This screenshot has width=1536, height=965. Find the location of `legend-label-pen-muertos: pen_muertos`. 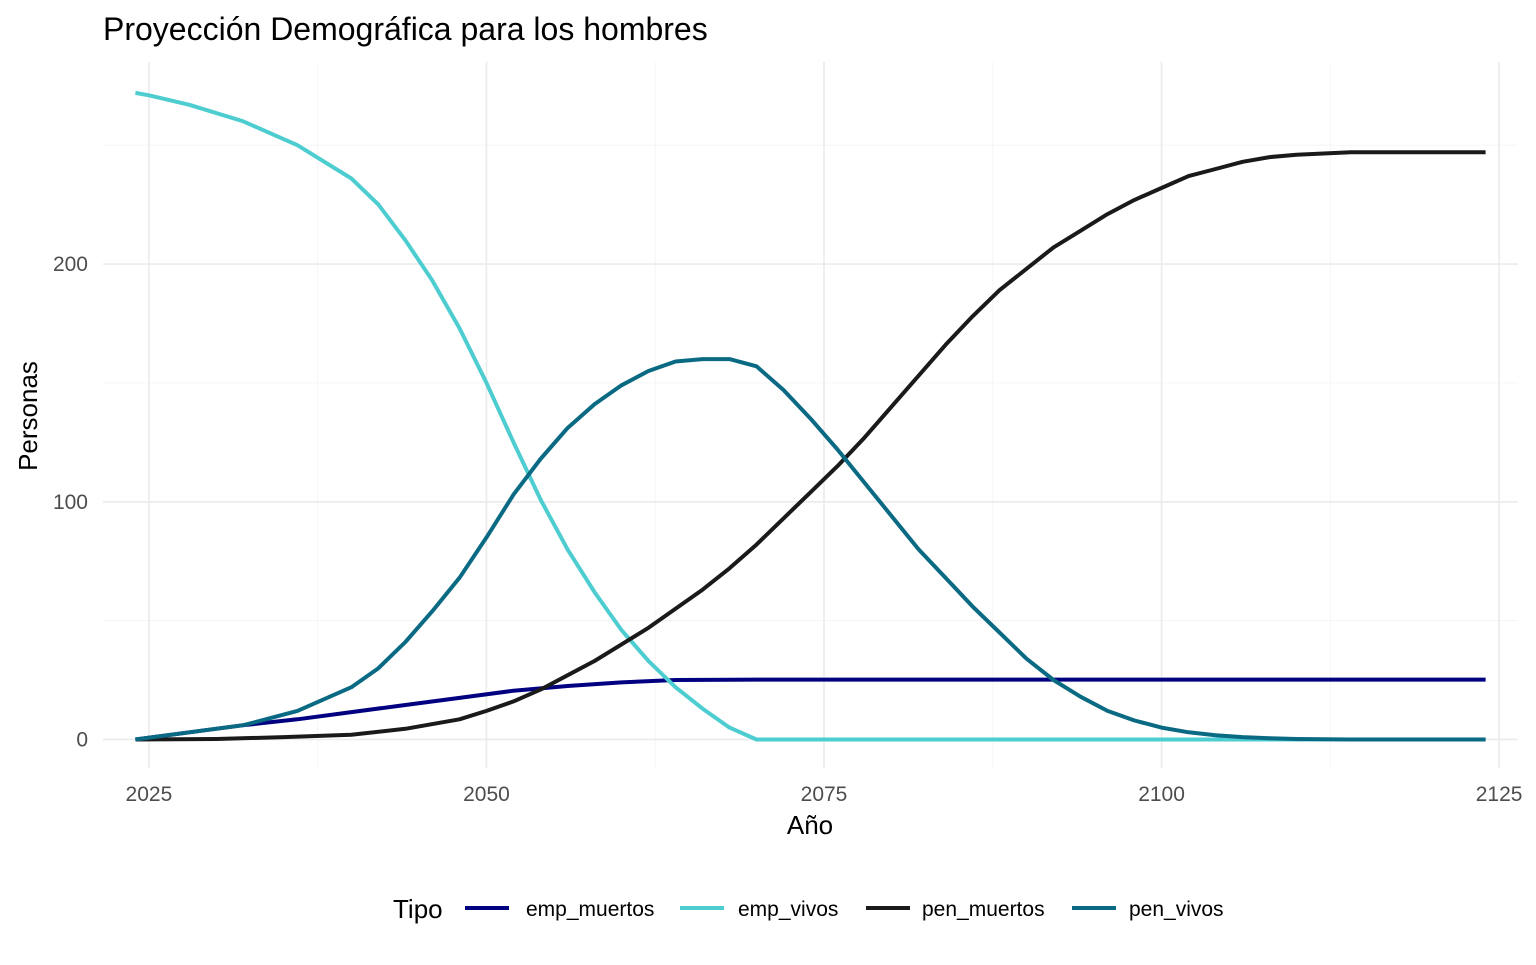

legend-label-pen-muertos: pen_muertos is located at coordinates (983, 909).